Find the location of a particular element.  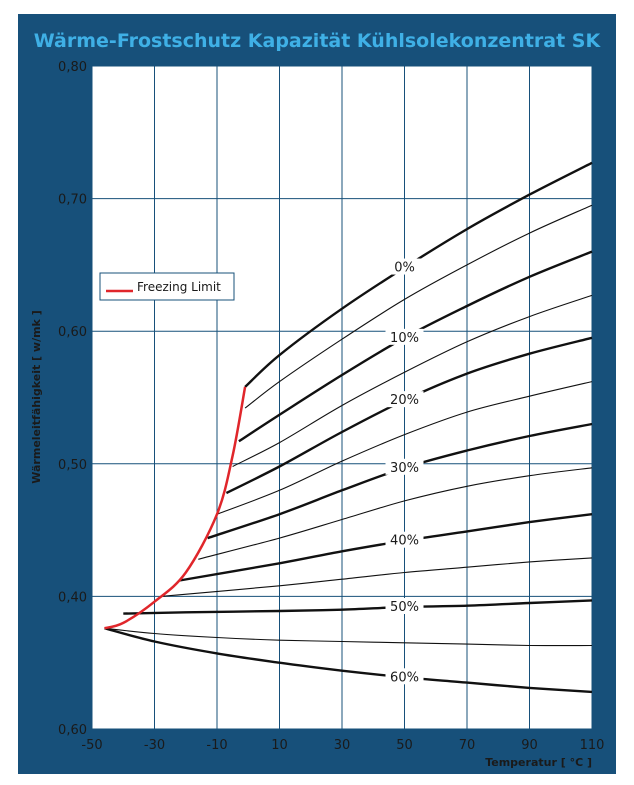

x-tick-label: 10 is located at coordinates (279, 745).